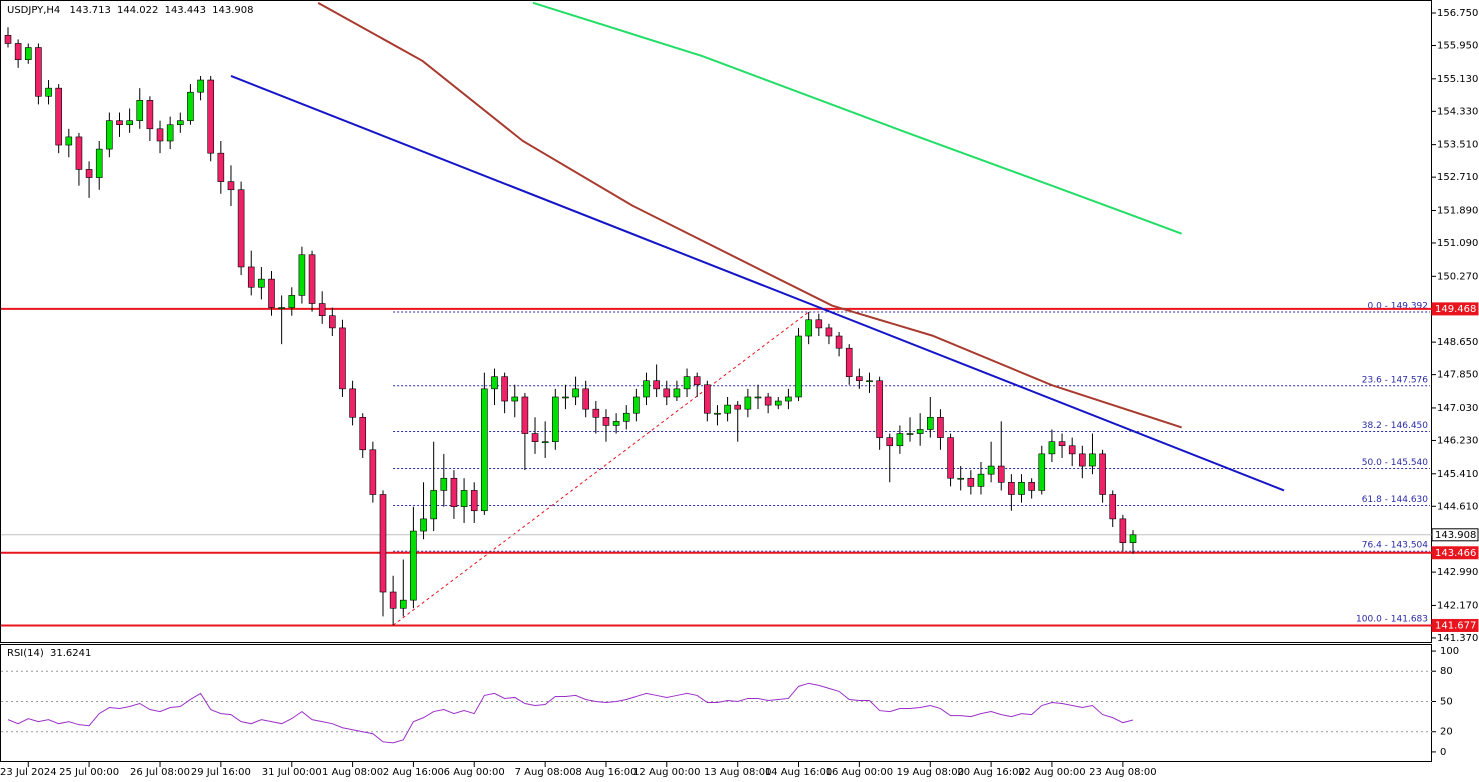 The height and width of the screenshot is (782, 1479). What do you see at coordinates (859, 772) in the screenshot?
I see `x-tick-label: 16 Aug 00:00` at bounding box center [859, 772].